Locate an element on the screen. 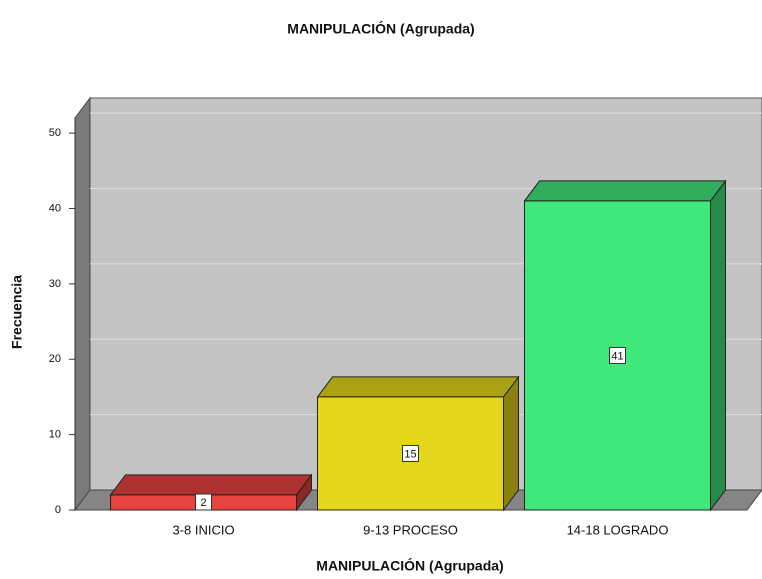 Image resolution: width=762 pixels, height=579 pixels. data-label: 15 is located at coordinates (410, 454).